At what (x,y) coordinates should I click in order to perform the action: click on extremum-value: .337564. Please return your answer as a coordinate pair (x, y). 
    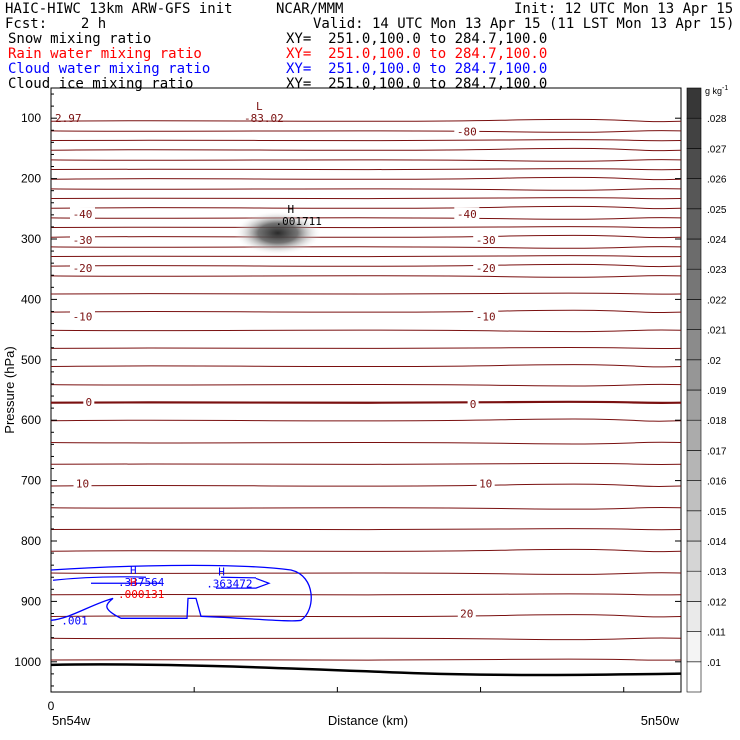
    Looking at the image, I should click on (141, 582).